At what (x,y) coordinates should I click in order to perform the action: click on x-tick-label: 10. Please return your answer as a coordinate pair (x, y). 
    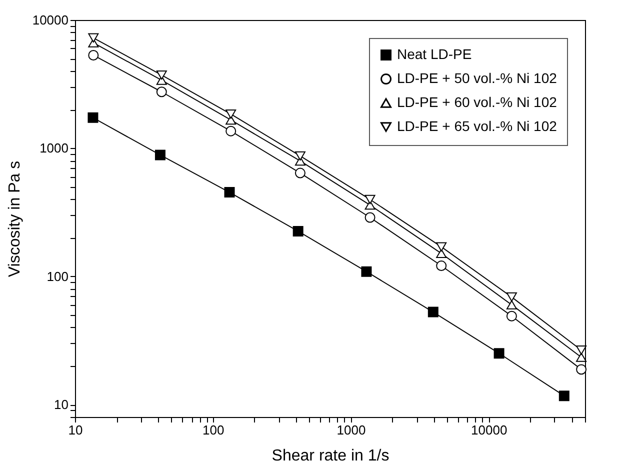
    Looking at the image, I should click on (75, 430).